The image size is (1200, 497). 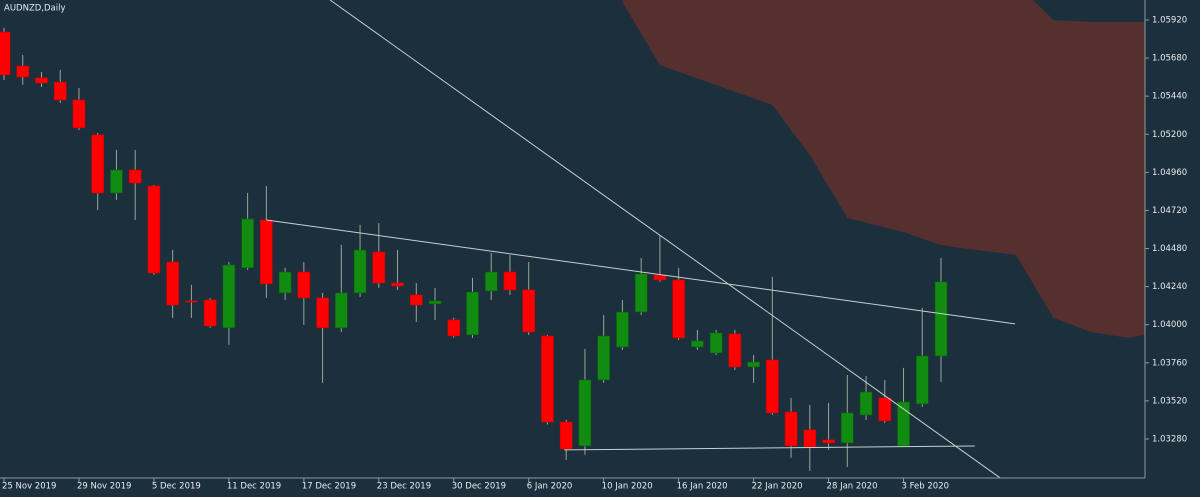 I want to click on y-tick-label: 1.03760, so click(x=1169, y=363).